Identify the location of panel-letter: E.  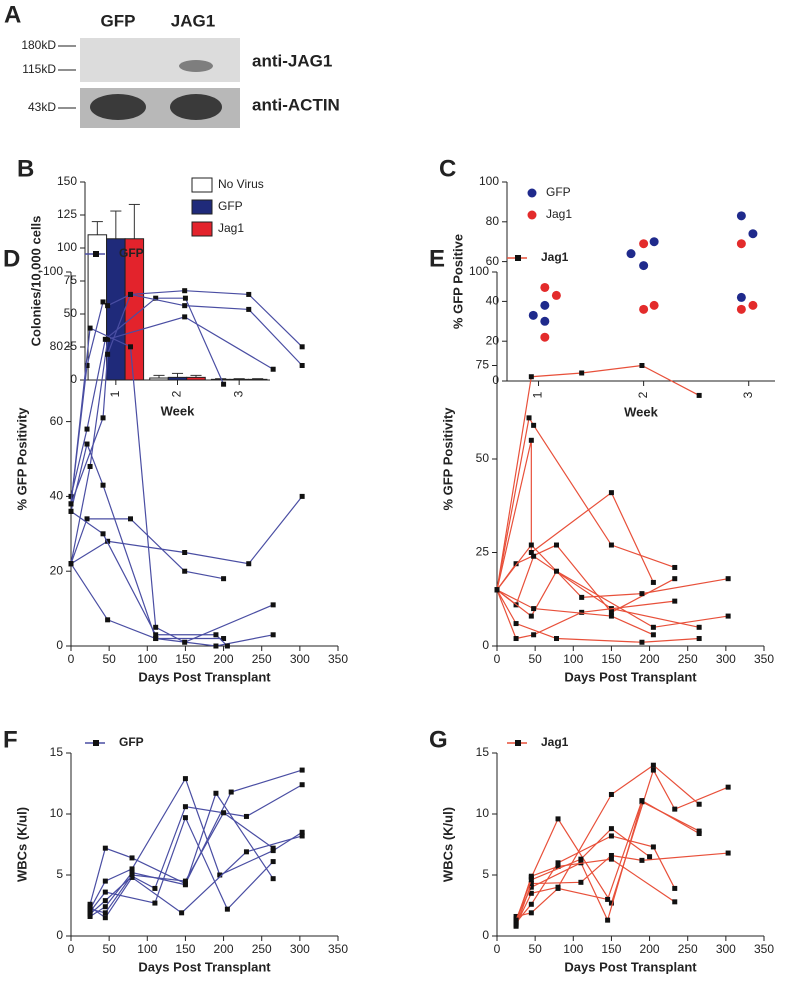
(437, 258).